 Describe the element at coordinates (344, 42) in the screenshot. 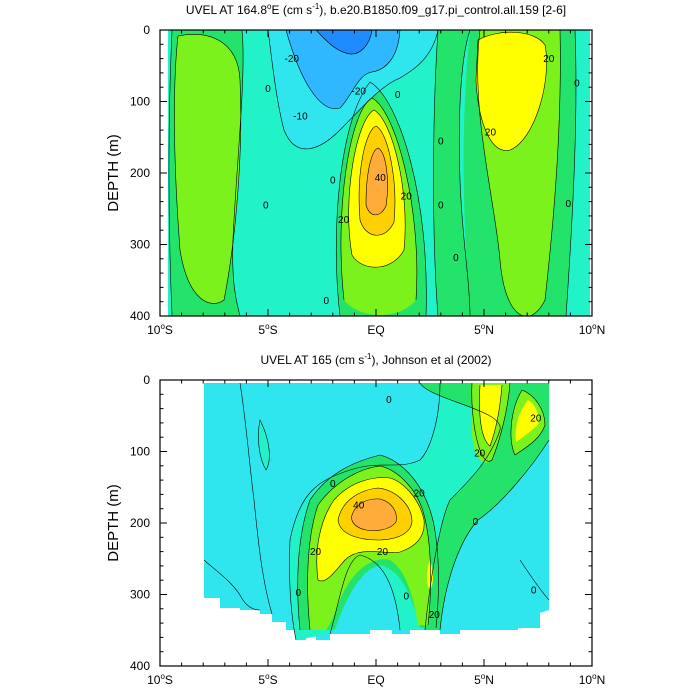

I see `contour-band-minus30-to-minus20` at that location.